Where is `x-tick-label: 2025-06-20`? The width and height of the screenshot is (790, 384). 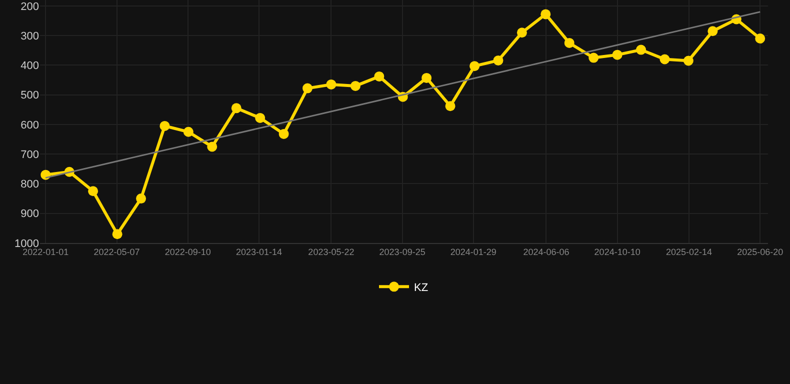 x-tick-label: 2025-06-20 is located at coordinates (760, 251).